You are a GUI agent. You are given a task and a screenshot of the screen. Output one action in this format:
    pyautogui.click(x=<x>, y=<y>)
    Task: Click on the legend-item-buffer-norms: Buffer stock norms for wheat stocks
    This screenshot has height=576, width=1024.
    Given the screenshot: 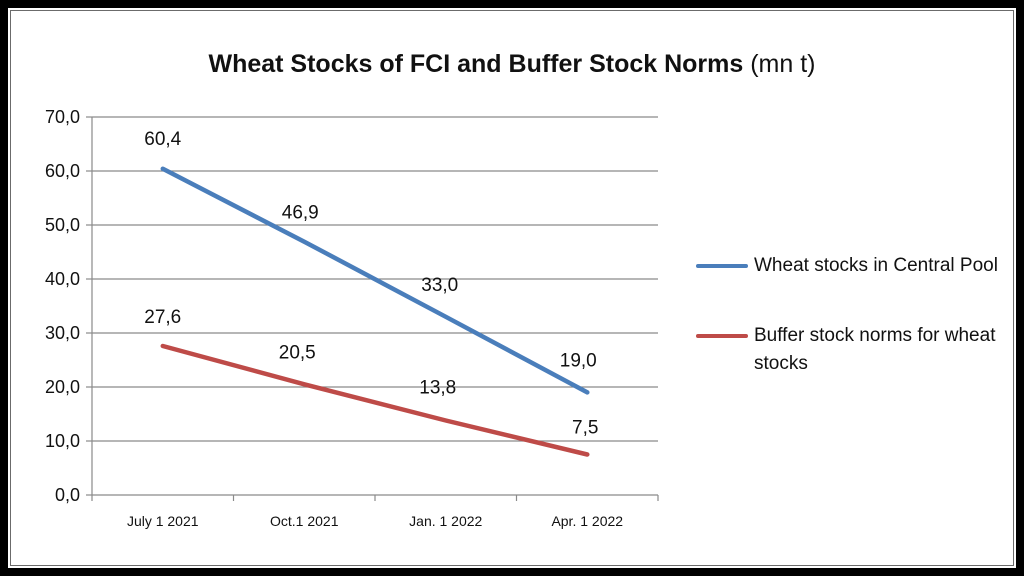 What is the action you would take?
    pyautogui.click(x=849, y=357)
    